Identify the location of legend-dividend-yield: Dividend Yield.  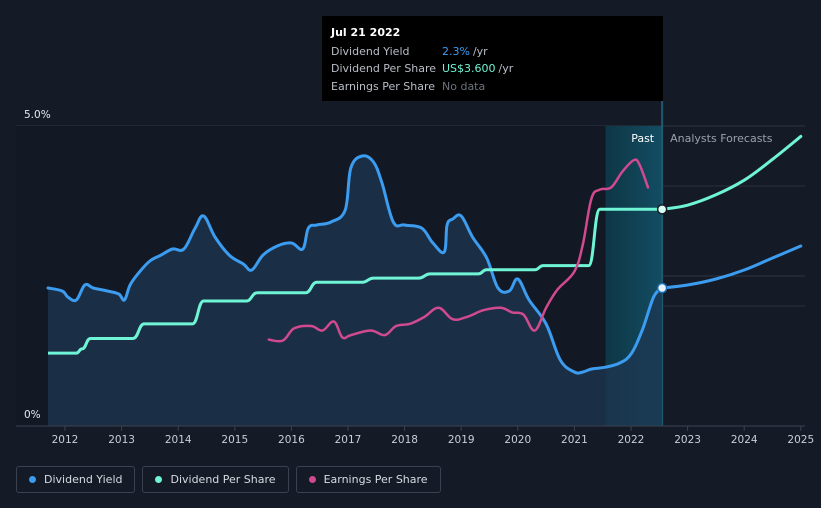
(76, 479).